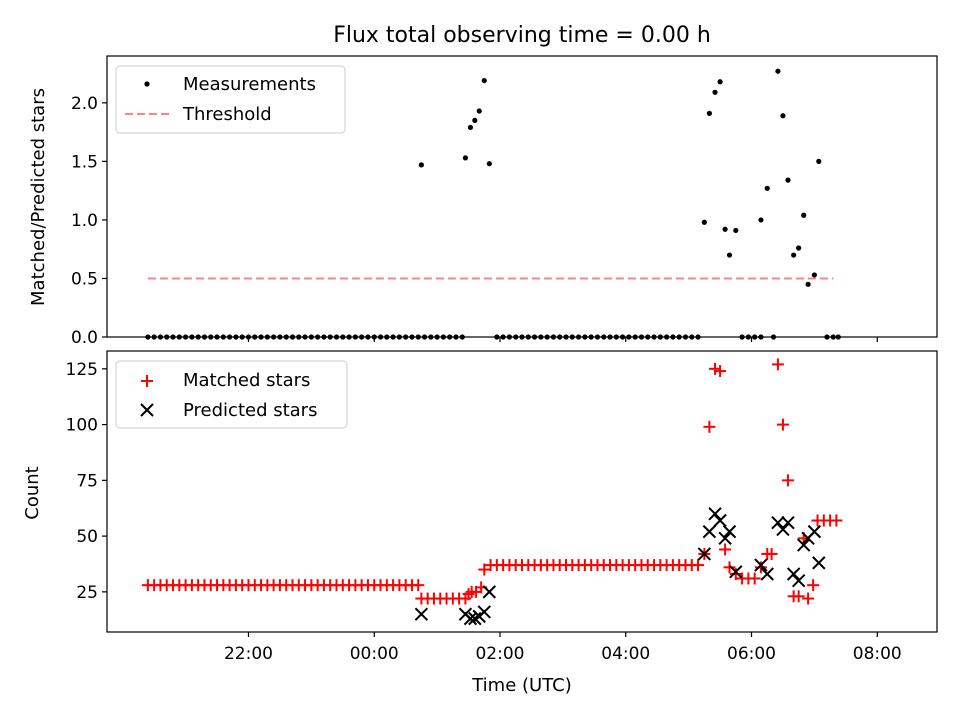 This screenshot has height=720, width=960. I want to click on chart-title: Flux total observing time = 0.00 h, so click(522, 35).